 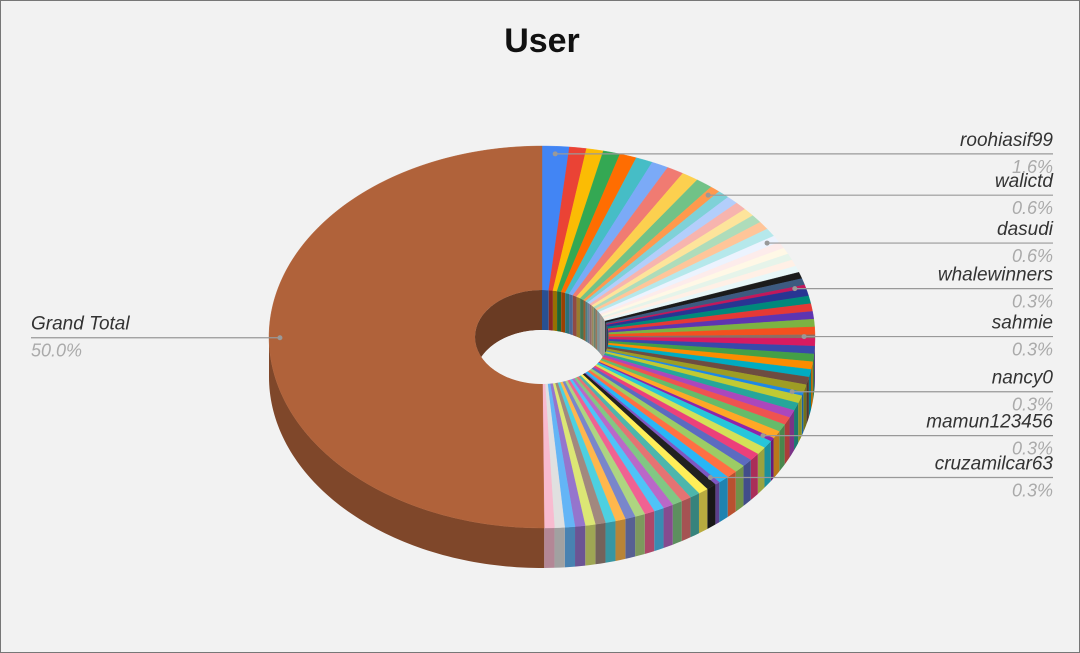 I want to click on slice-label: sahmie, so click(x=1022, y=323).